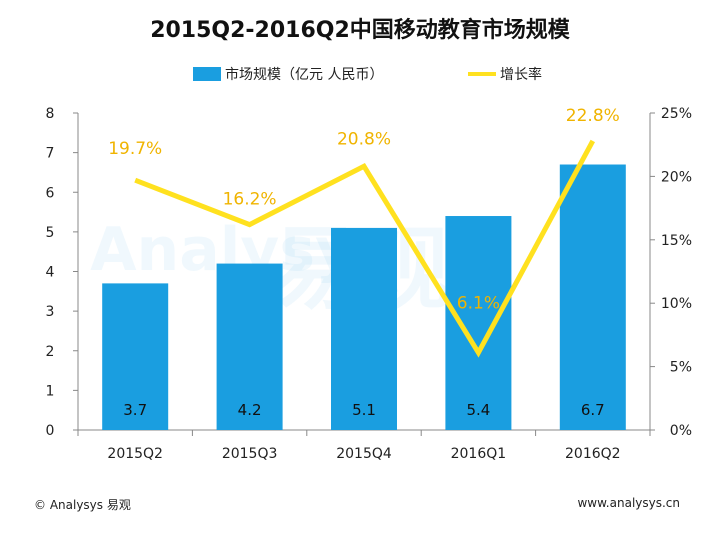  I want to click on bar-value-label: 4.2, so click(250, 410).